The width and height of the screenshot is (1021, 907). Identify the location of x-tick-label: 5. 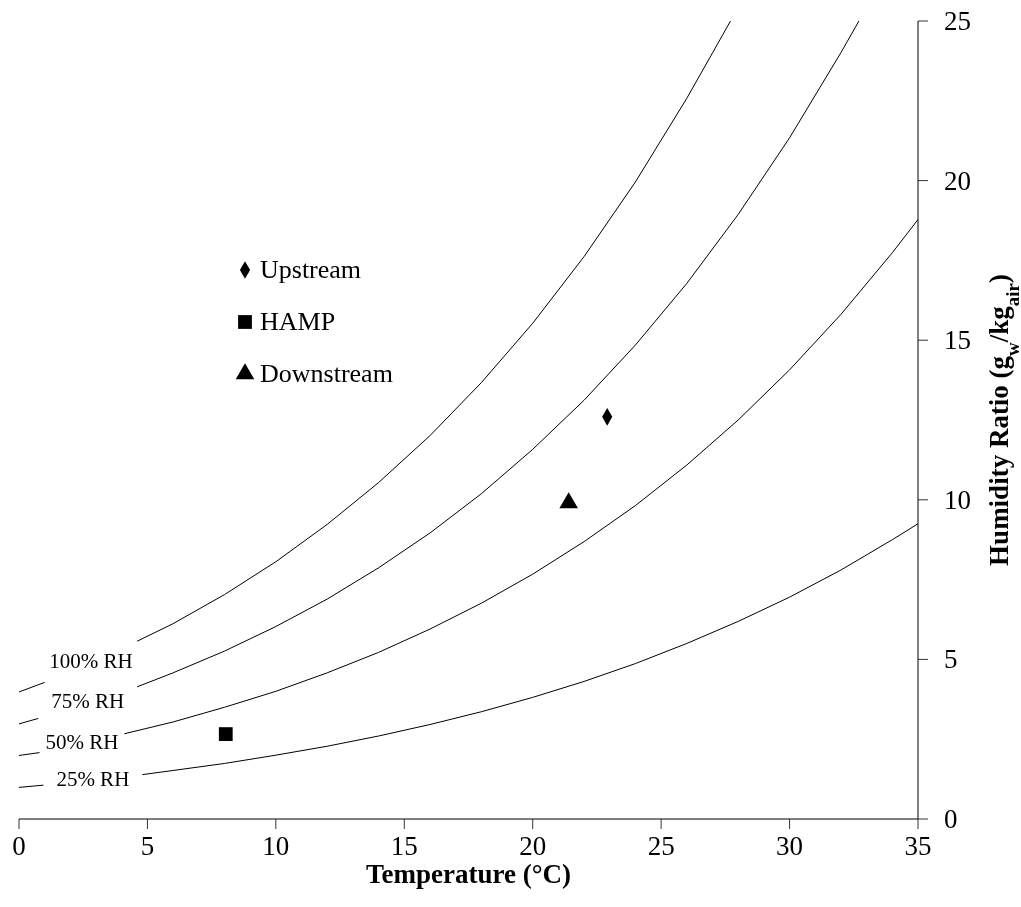
(147, 846).